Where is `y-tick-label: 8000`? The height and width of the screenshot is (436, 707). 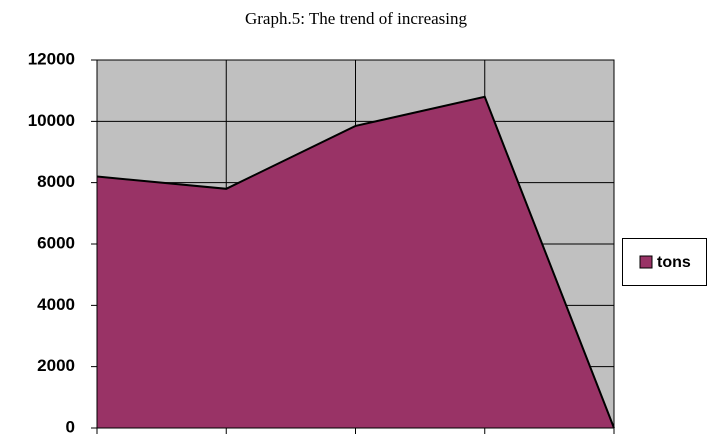
y-tick-label: 8000 is located at coordinates (56, 181).